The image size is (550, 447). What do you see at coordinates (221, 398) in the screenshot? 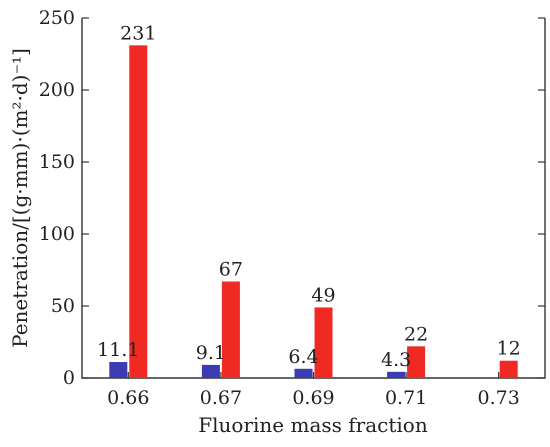
I see `x-tick-label: 0.67` at bounding box center [221, 398].